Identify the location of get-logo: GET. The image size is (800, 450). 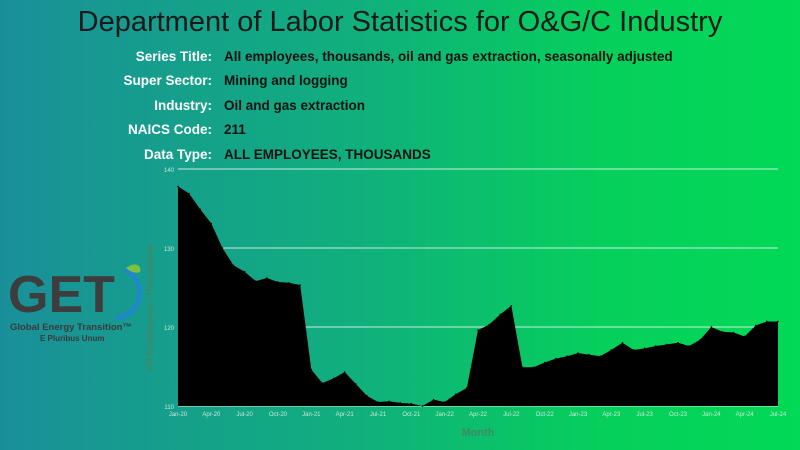
(75, 294).